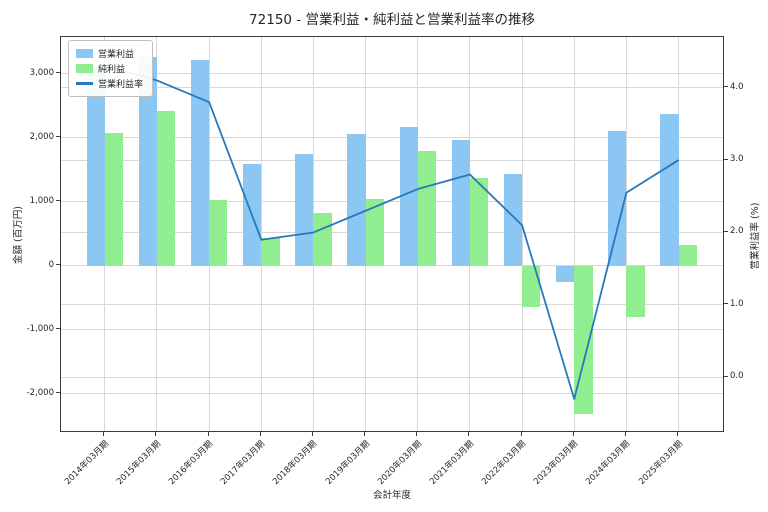 This screenshot has width=768, height=512. What do you see at coordinates (737, 376) in the screenshot?
I see `y-axis-right-tick-label: 0.0` at bounding box center [737, 376].